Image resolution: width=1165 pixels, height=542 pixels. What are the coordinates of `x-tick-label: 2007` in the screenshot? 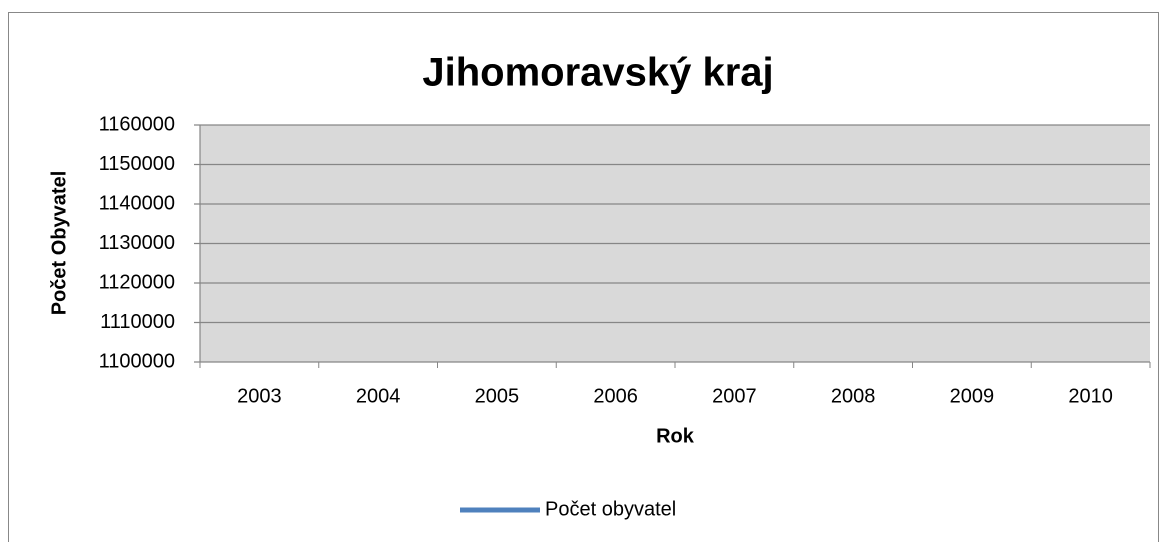 It's located at (734, 396).